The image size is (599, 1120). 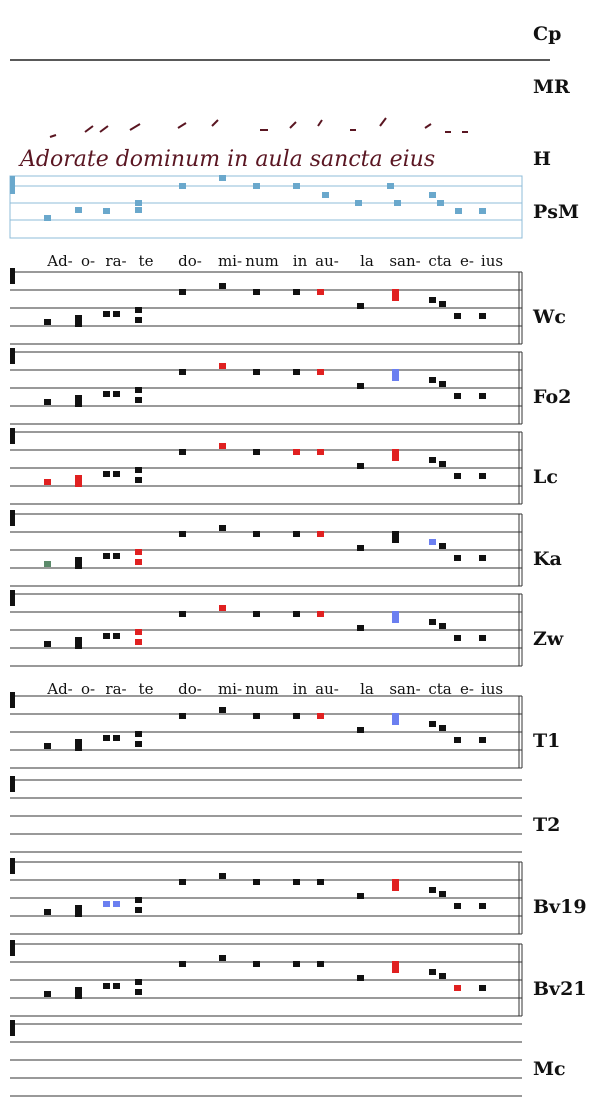 I want to click on syllable: mi-, so click(x=230, y=689).